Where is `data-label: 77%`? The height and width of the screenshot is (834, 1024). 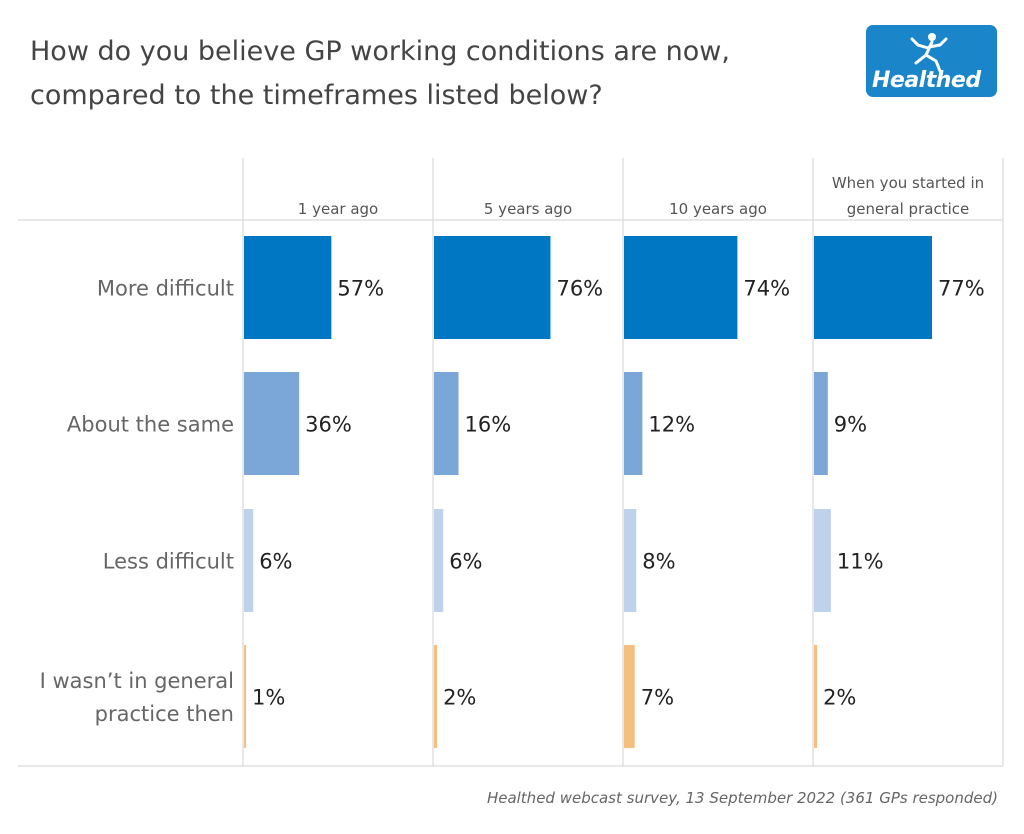
data-label: 77% is located at coordinates (961, 289).